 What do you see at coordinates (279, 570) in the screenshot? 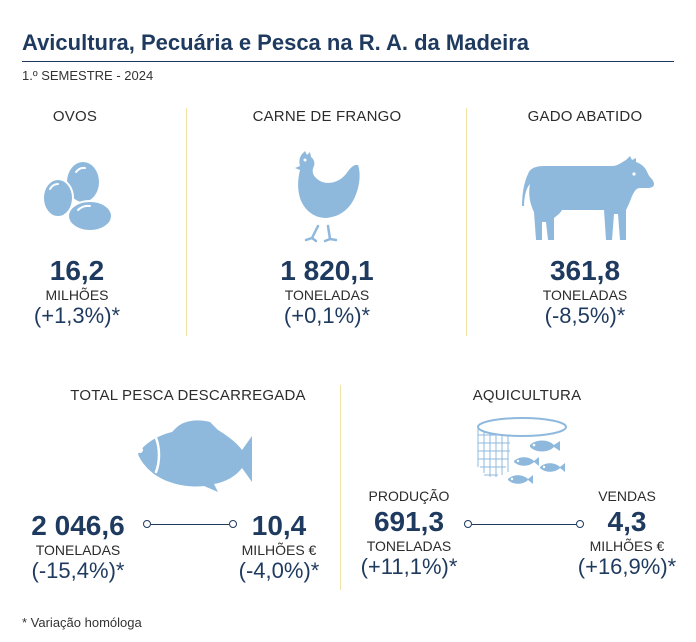
I see `pesca-right-variation: (-4,0%)*` at bounding box center [279, 570].